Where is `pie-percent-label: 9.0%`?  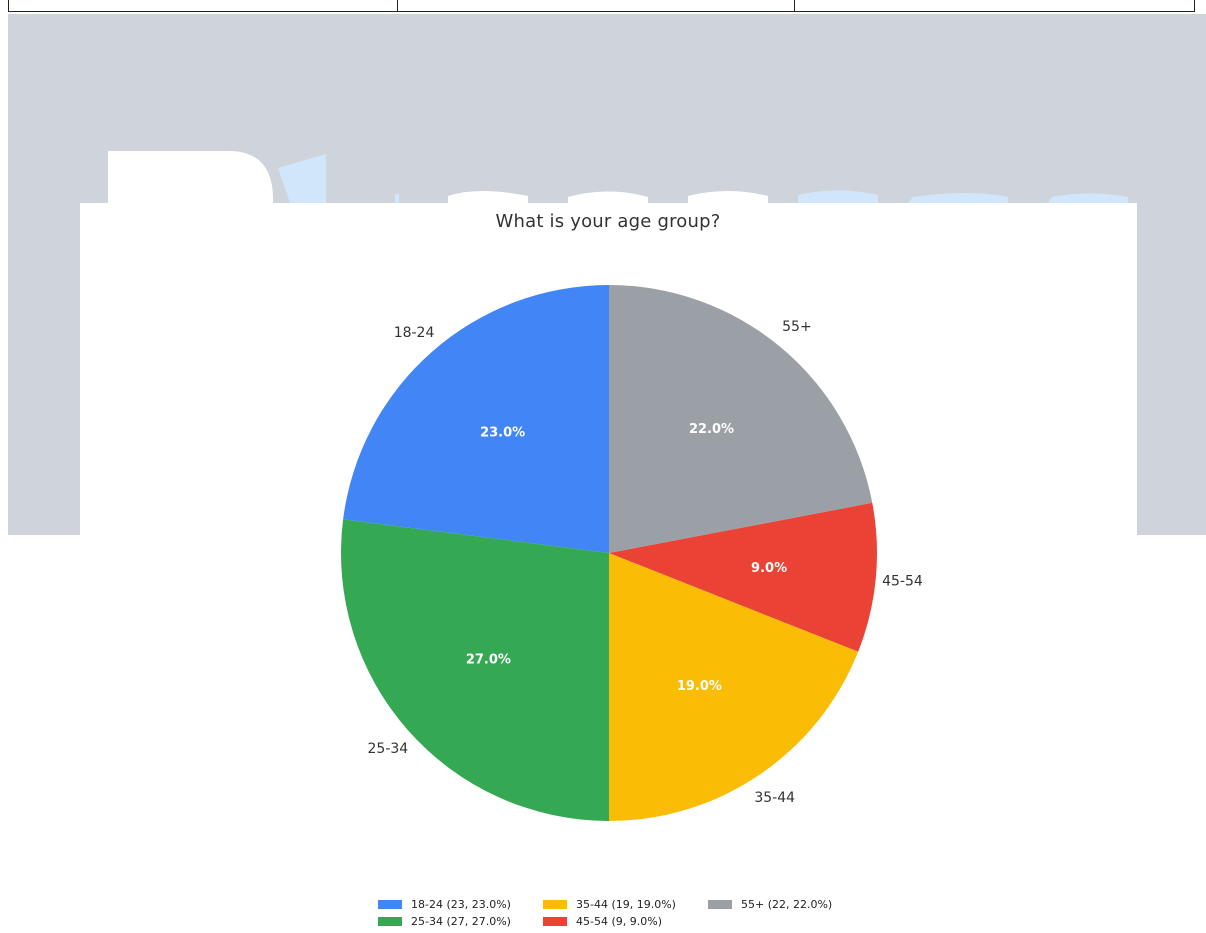 pie-percent-label: 9.0% is located at coordinates (769, 568).